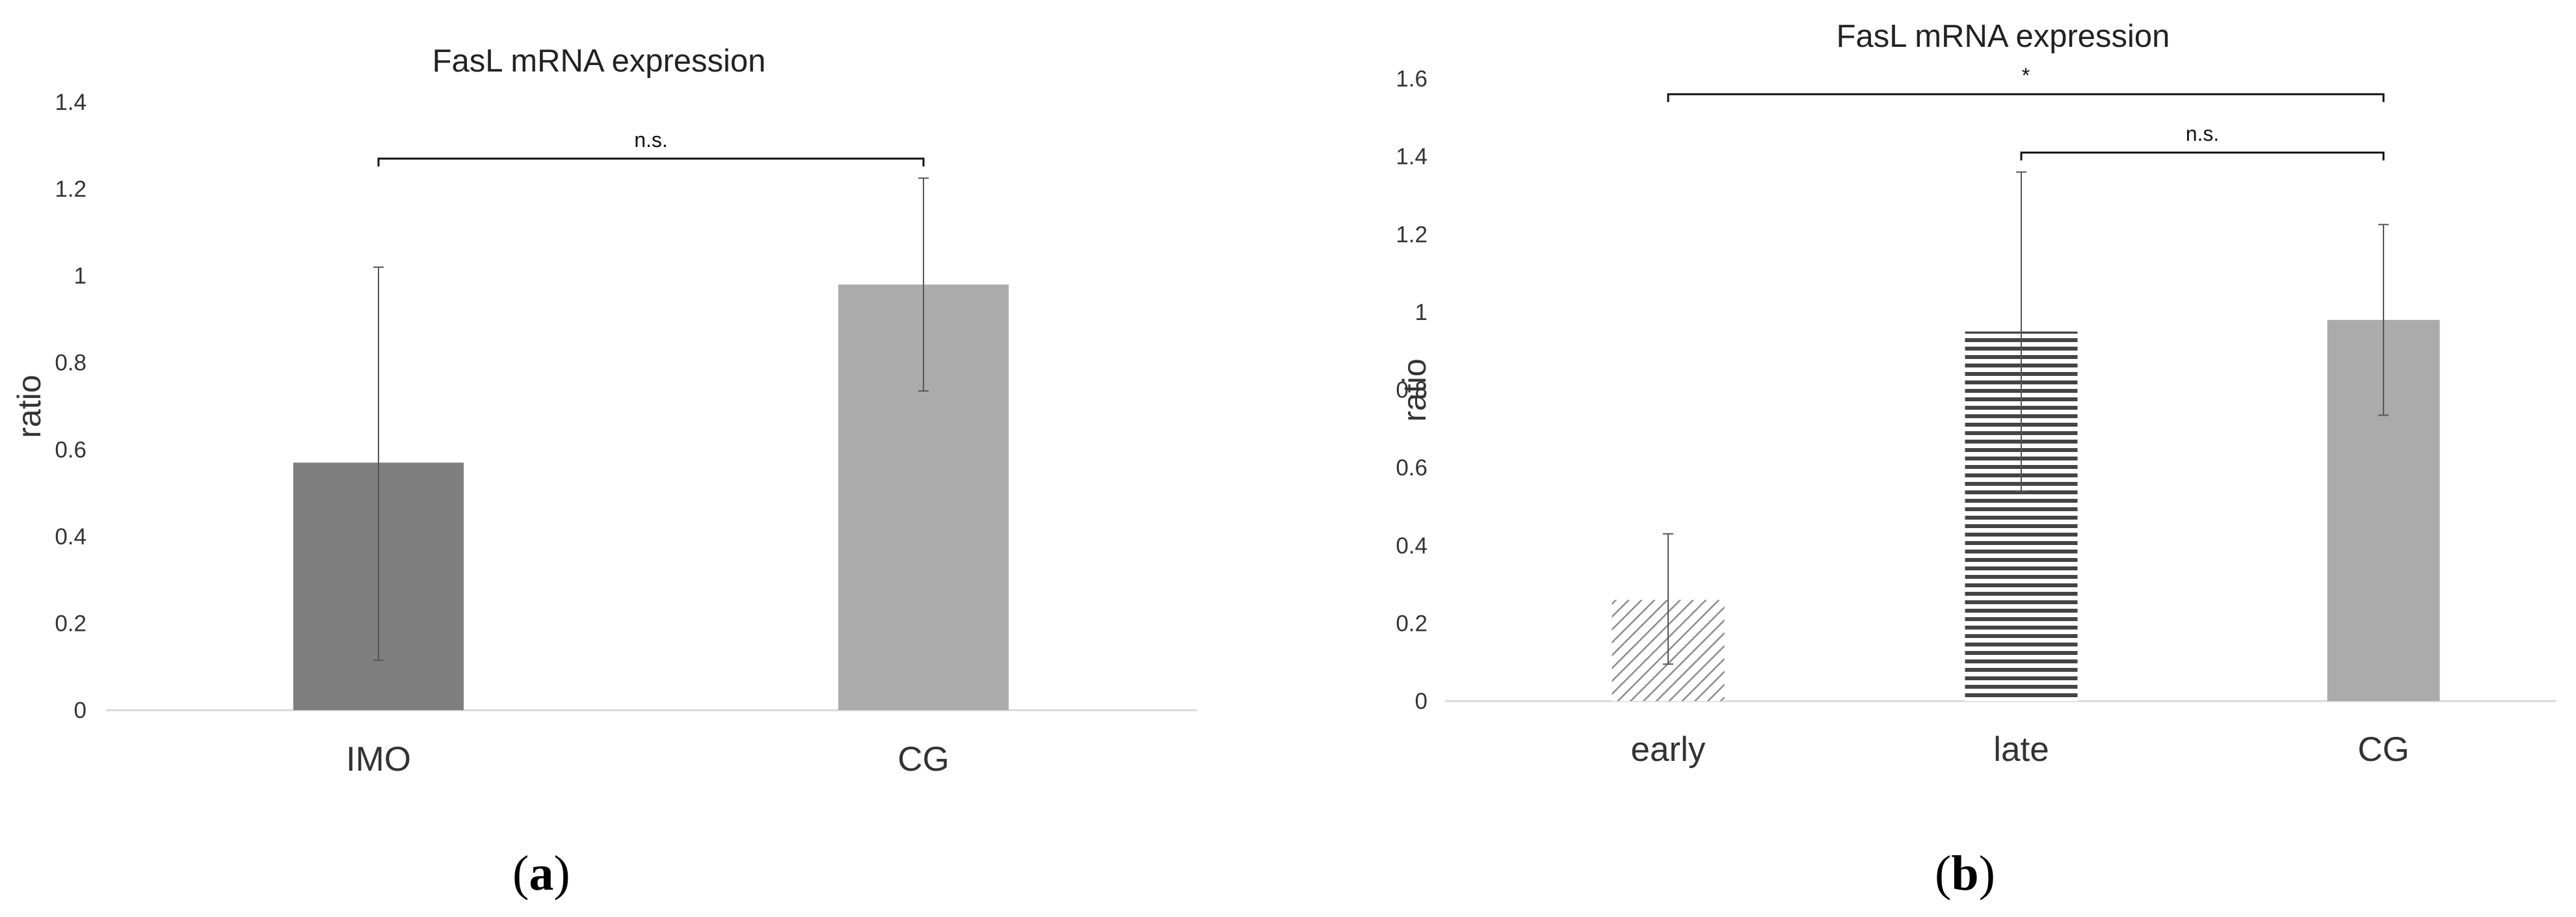 The image size is (2576, 917). I want to click on category-label: IMO, so click(378, 759).